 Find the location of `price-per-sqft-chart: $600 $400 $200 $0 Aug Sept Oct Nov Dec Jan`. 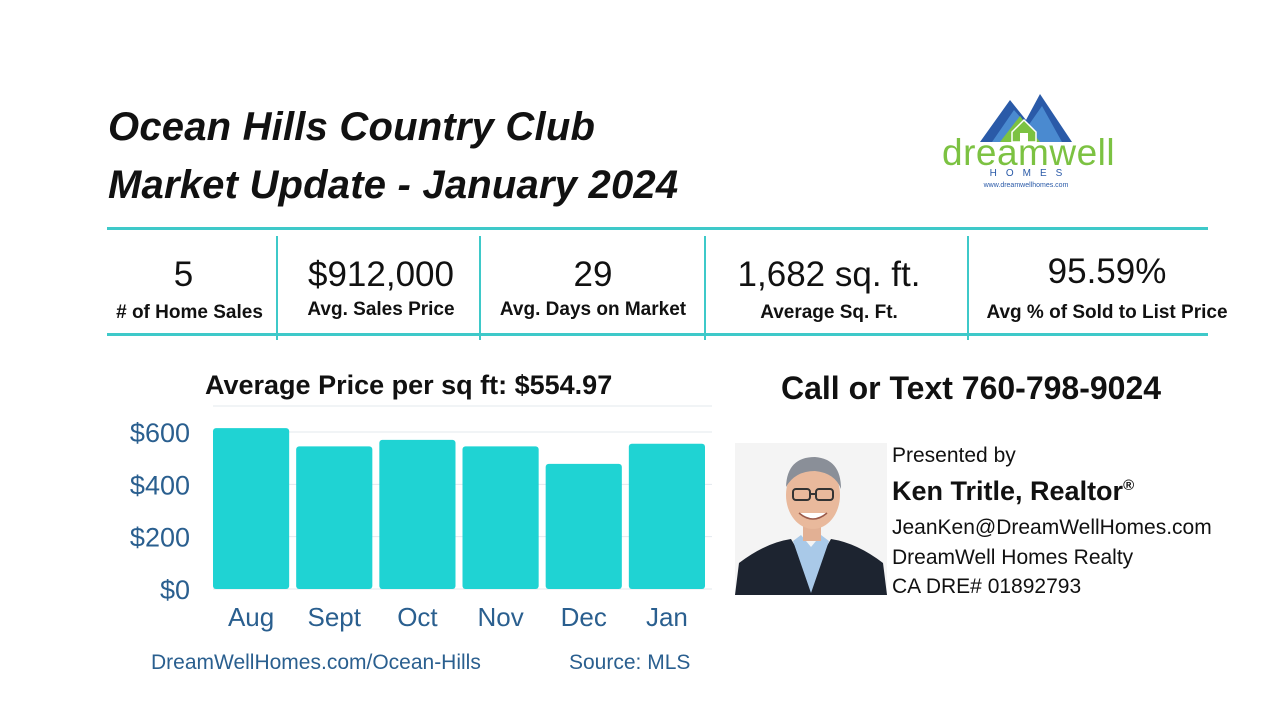

price-per-sqft-chart: $600 $400 $200 $0 Aug Sept Oct Nov Dec Jan is located at coordinates (421, 518).